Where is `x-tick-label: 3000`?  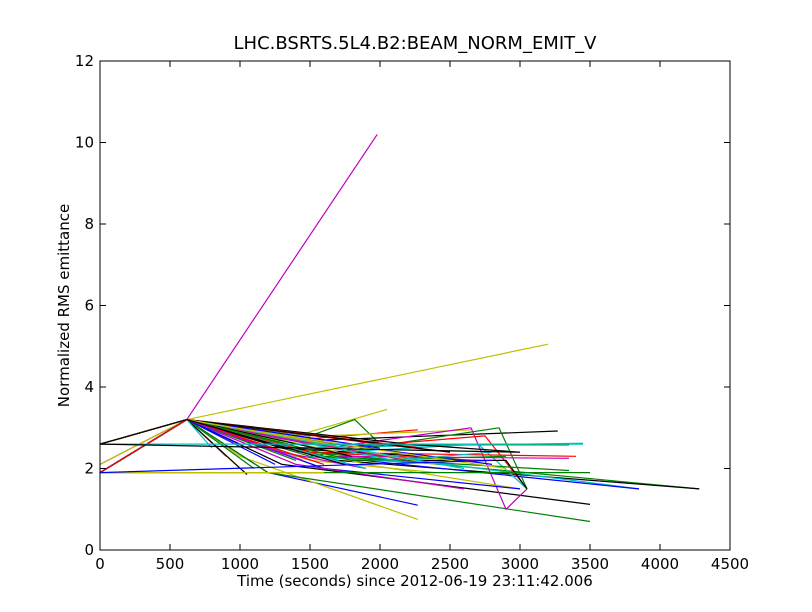
x-tick-label: 3000 is located at coordinates (520, 564).